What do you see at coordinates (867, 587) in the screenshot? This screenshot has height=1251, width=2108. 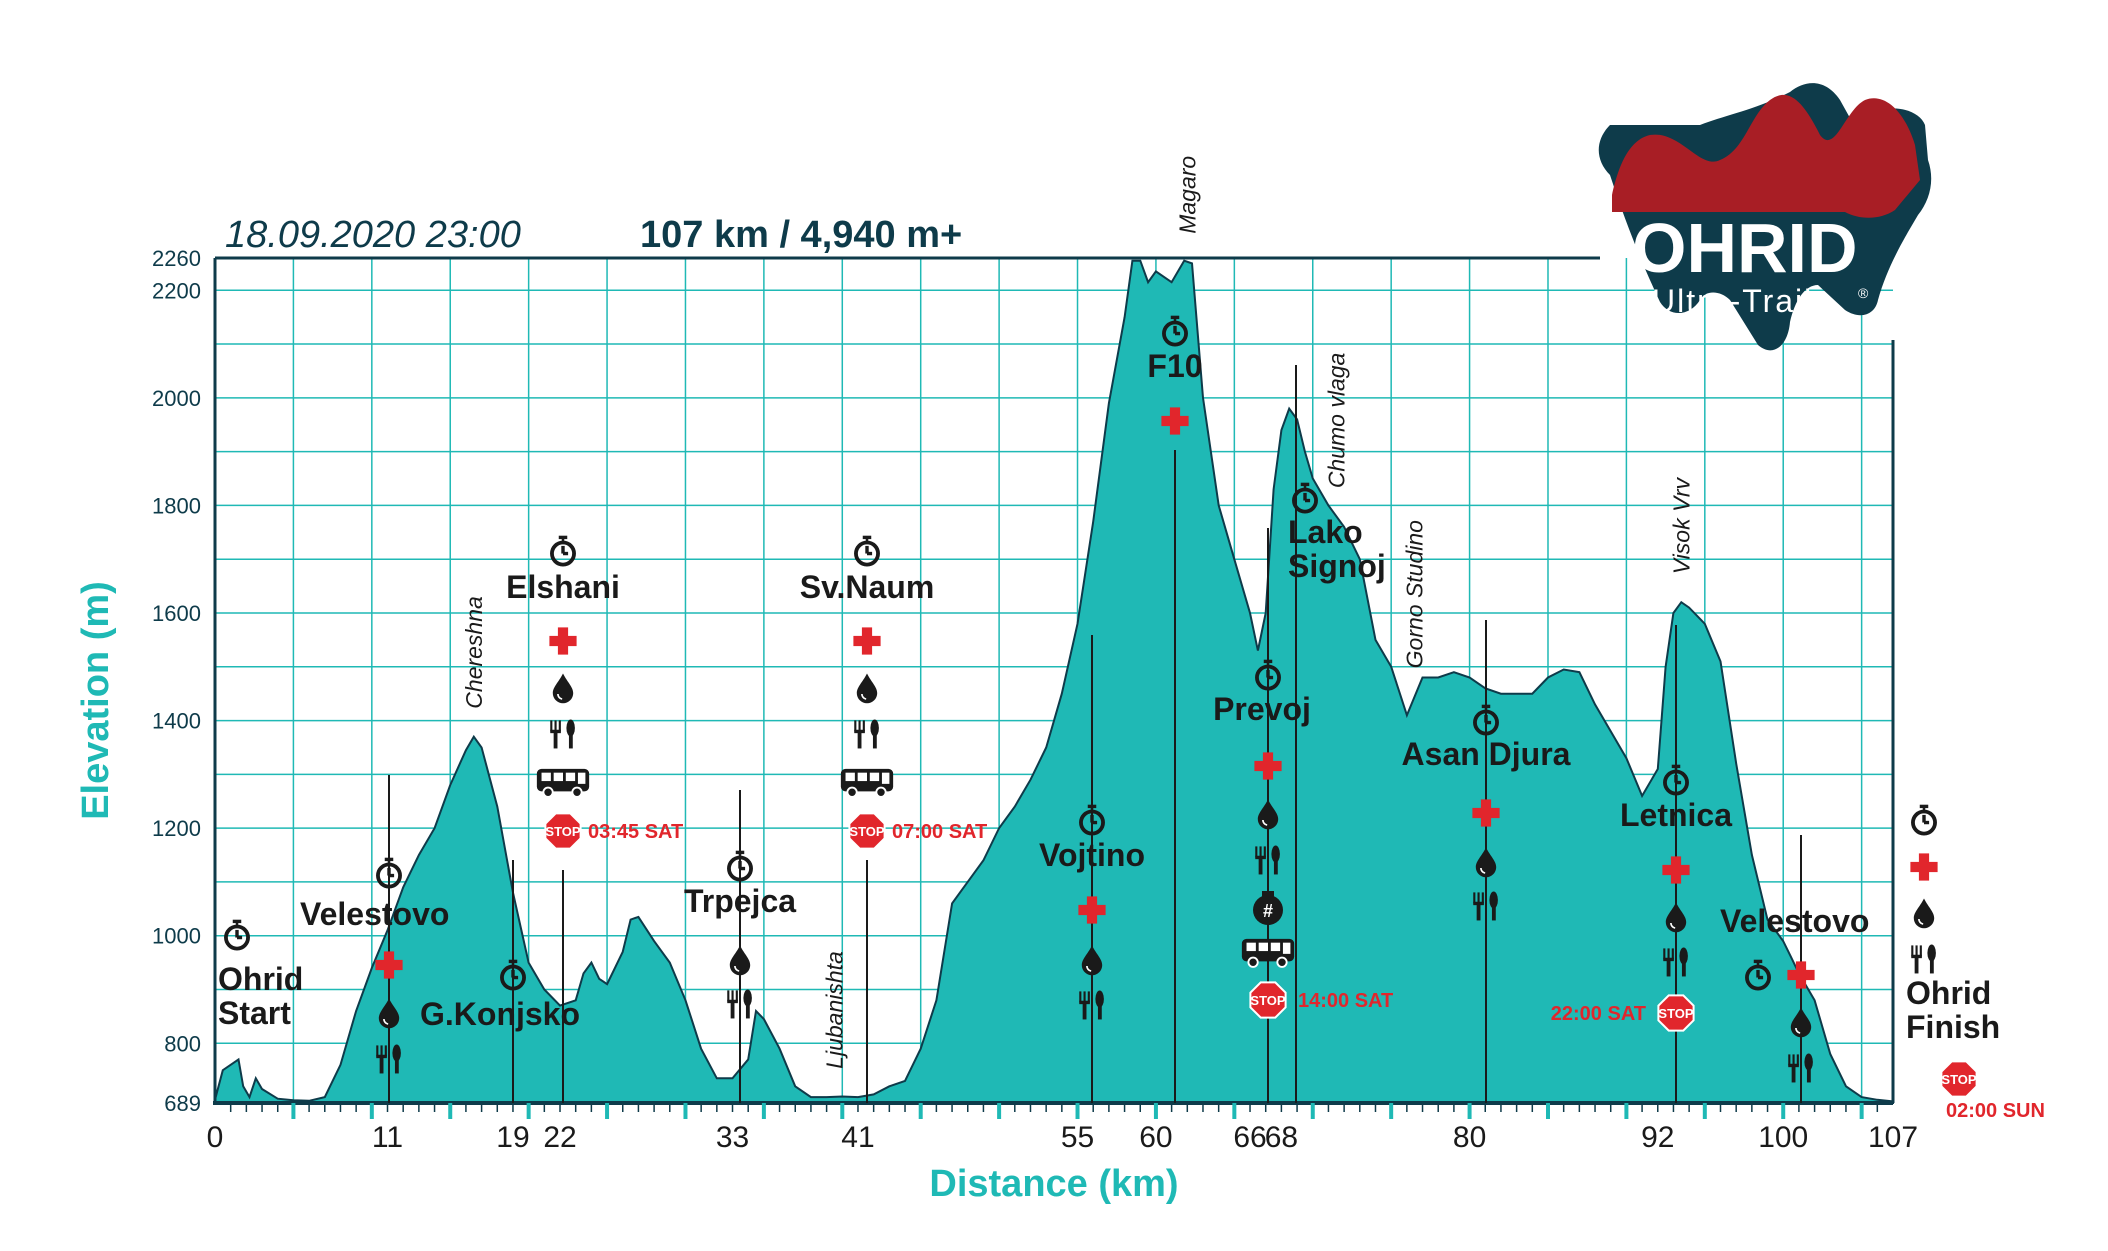 I see `station-name: Sv.Naum` at bounding box center [867, 587].